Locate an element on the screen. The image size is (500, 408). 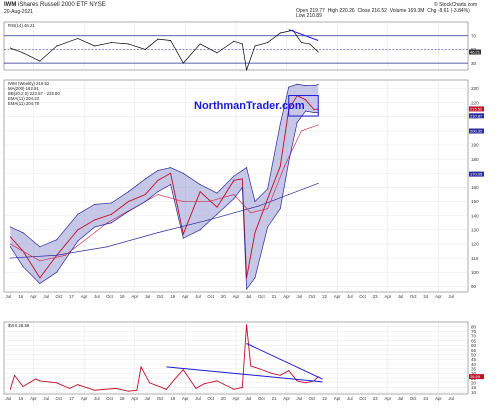
legend-entry: RSI(14) 46.21 is located at coordinates (21, 25).